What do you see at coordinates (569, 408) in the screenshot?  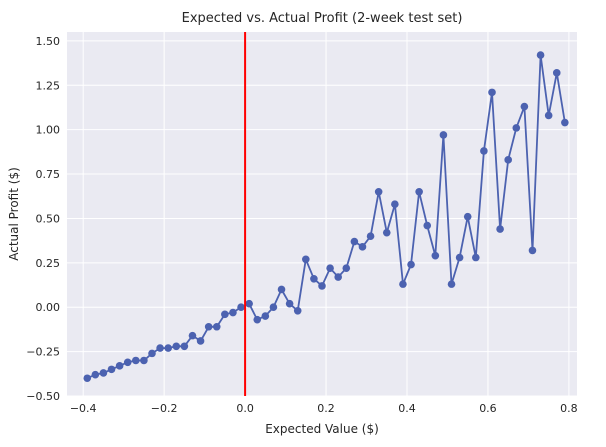 I see `x-tick-label: 0.8` at bounding box center [569, 408].